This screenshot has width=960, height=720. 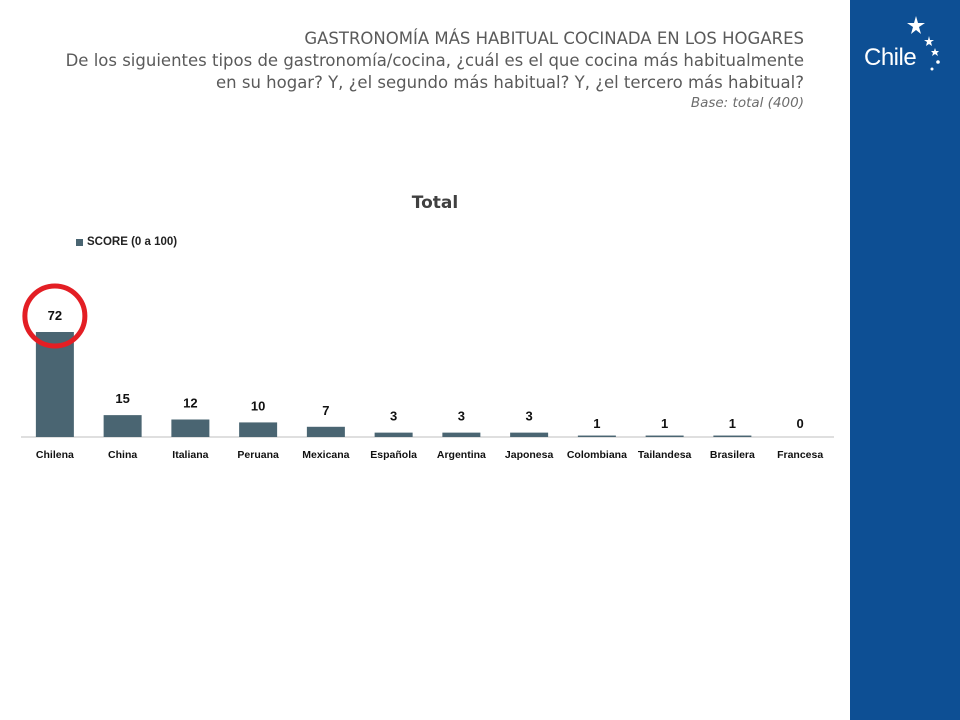 I want to click on category-label-italiana: Italiana, so click(x=190, y=455).